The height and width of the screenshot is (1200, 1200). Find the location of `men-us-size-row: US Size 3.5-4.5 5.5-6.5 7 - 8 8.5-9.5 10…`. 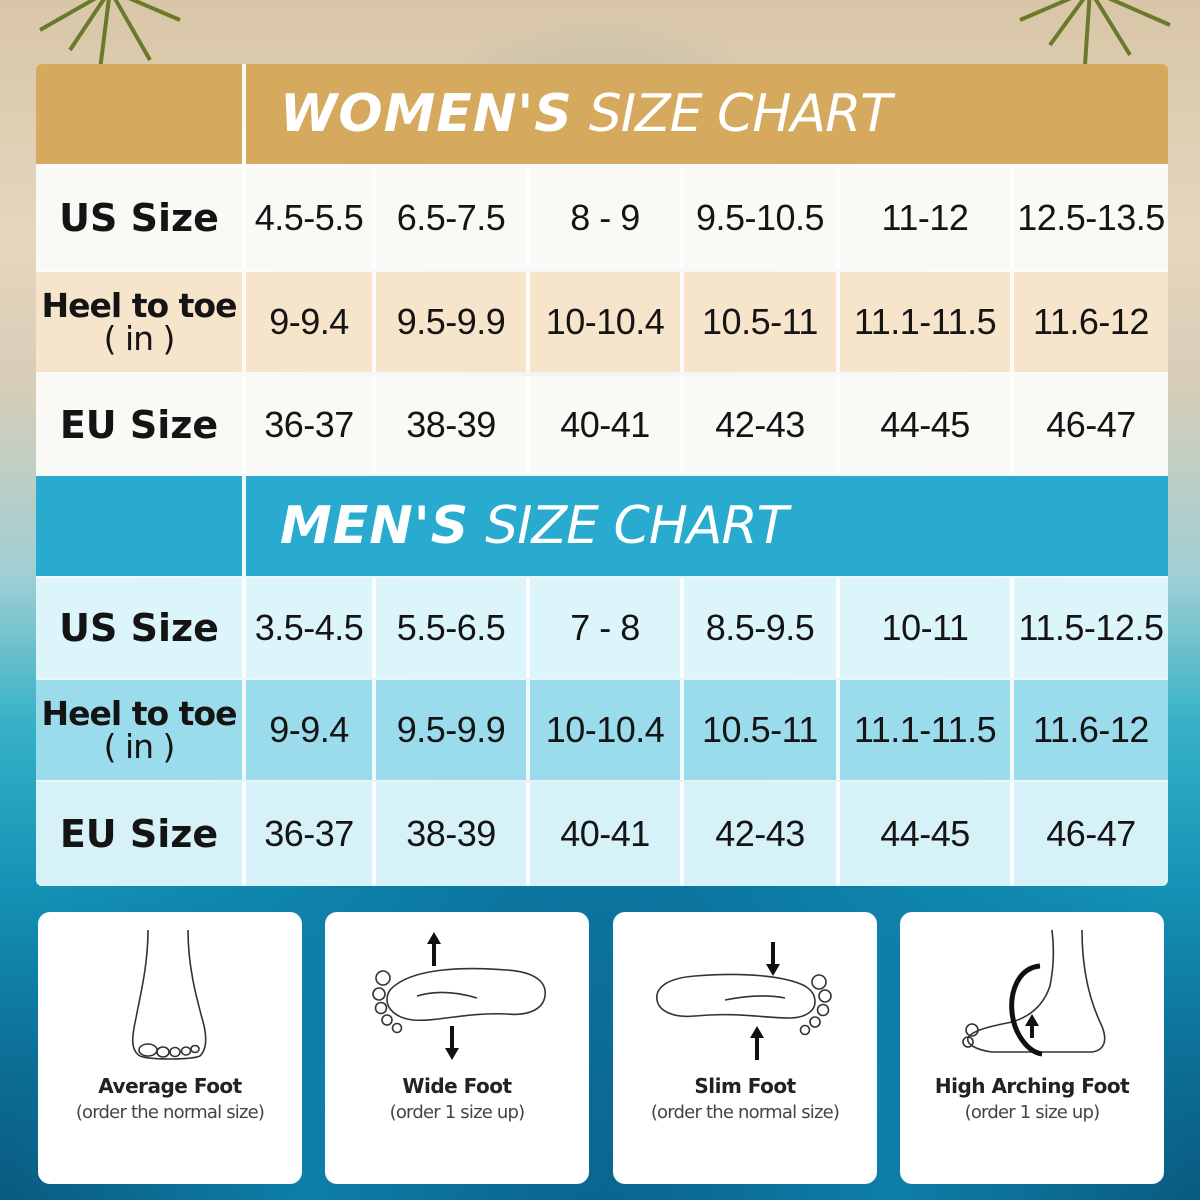

men-us-size-row: US Size 3.5-4.5 5.5-6.5 7 - 8 8.5-9.5 10… is located at coordinates (602, 628).